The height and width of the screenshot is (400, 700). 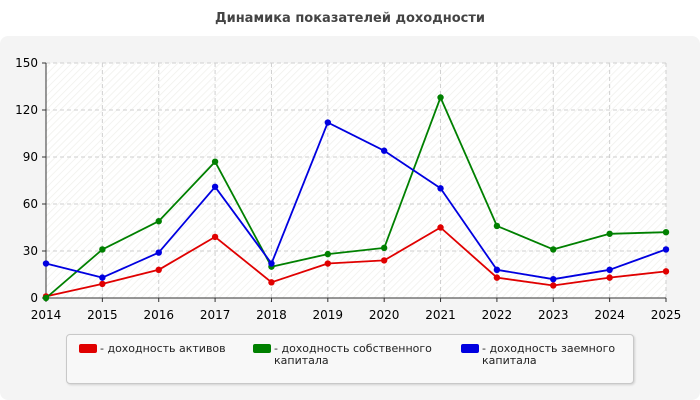 What do you see at coordinates (262, 348) in the screenshot?
I see `legend-swatch-equity` at bounding box center [262, 348].